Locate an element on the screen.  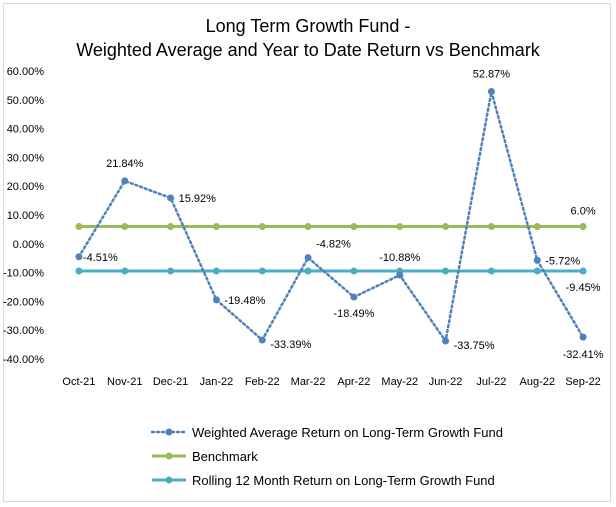
weighted-average-data-label: -33.39% is located at coordinates (290, 345).